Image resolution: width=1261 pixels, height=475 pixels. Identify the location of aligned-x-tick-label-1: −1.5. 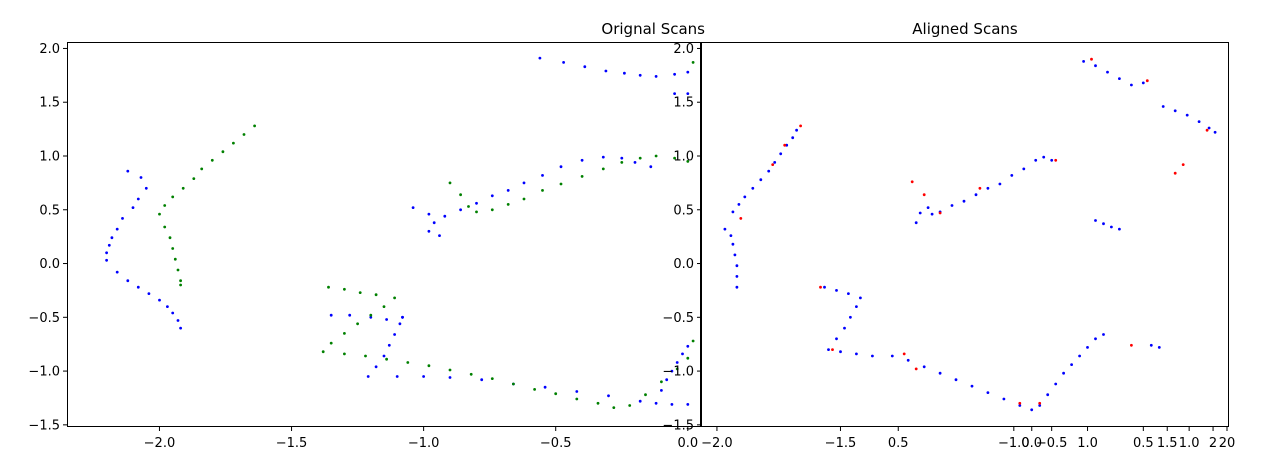
(841, 443).